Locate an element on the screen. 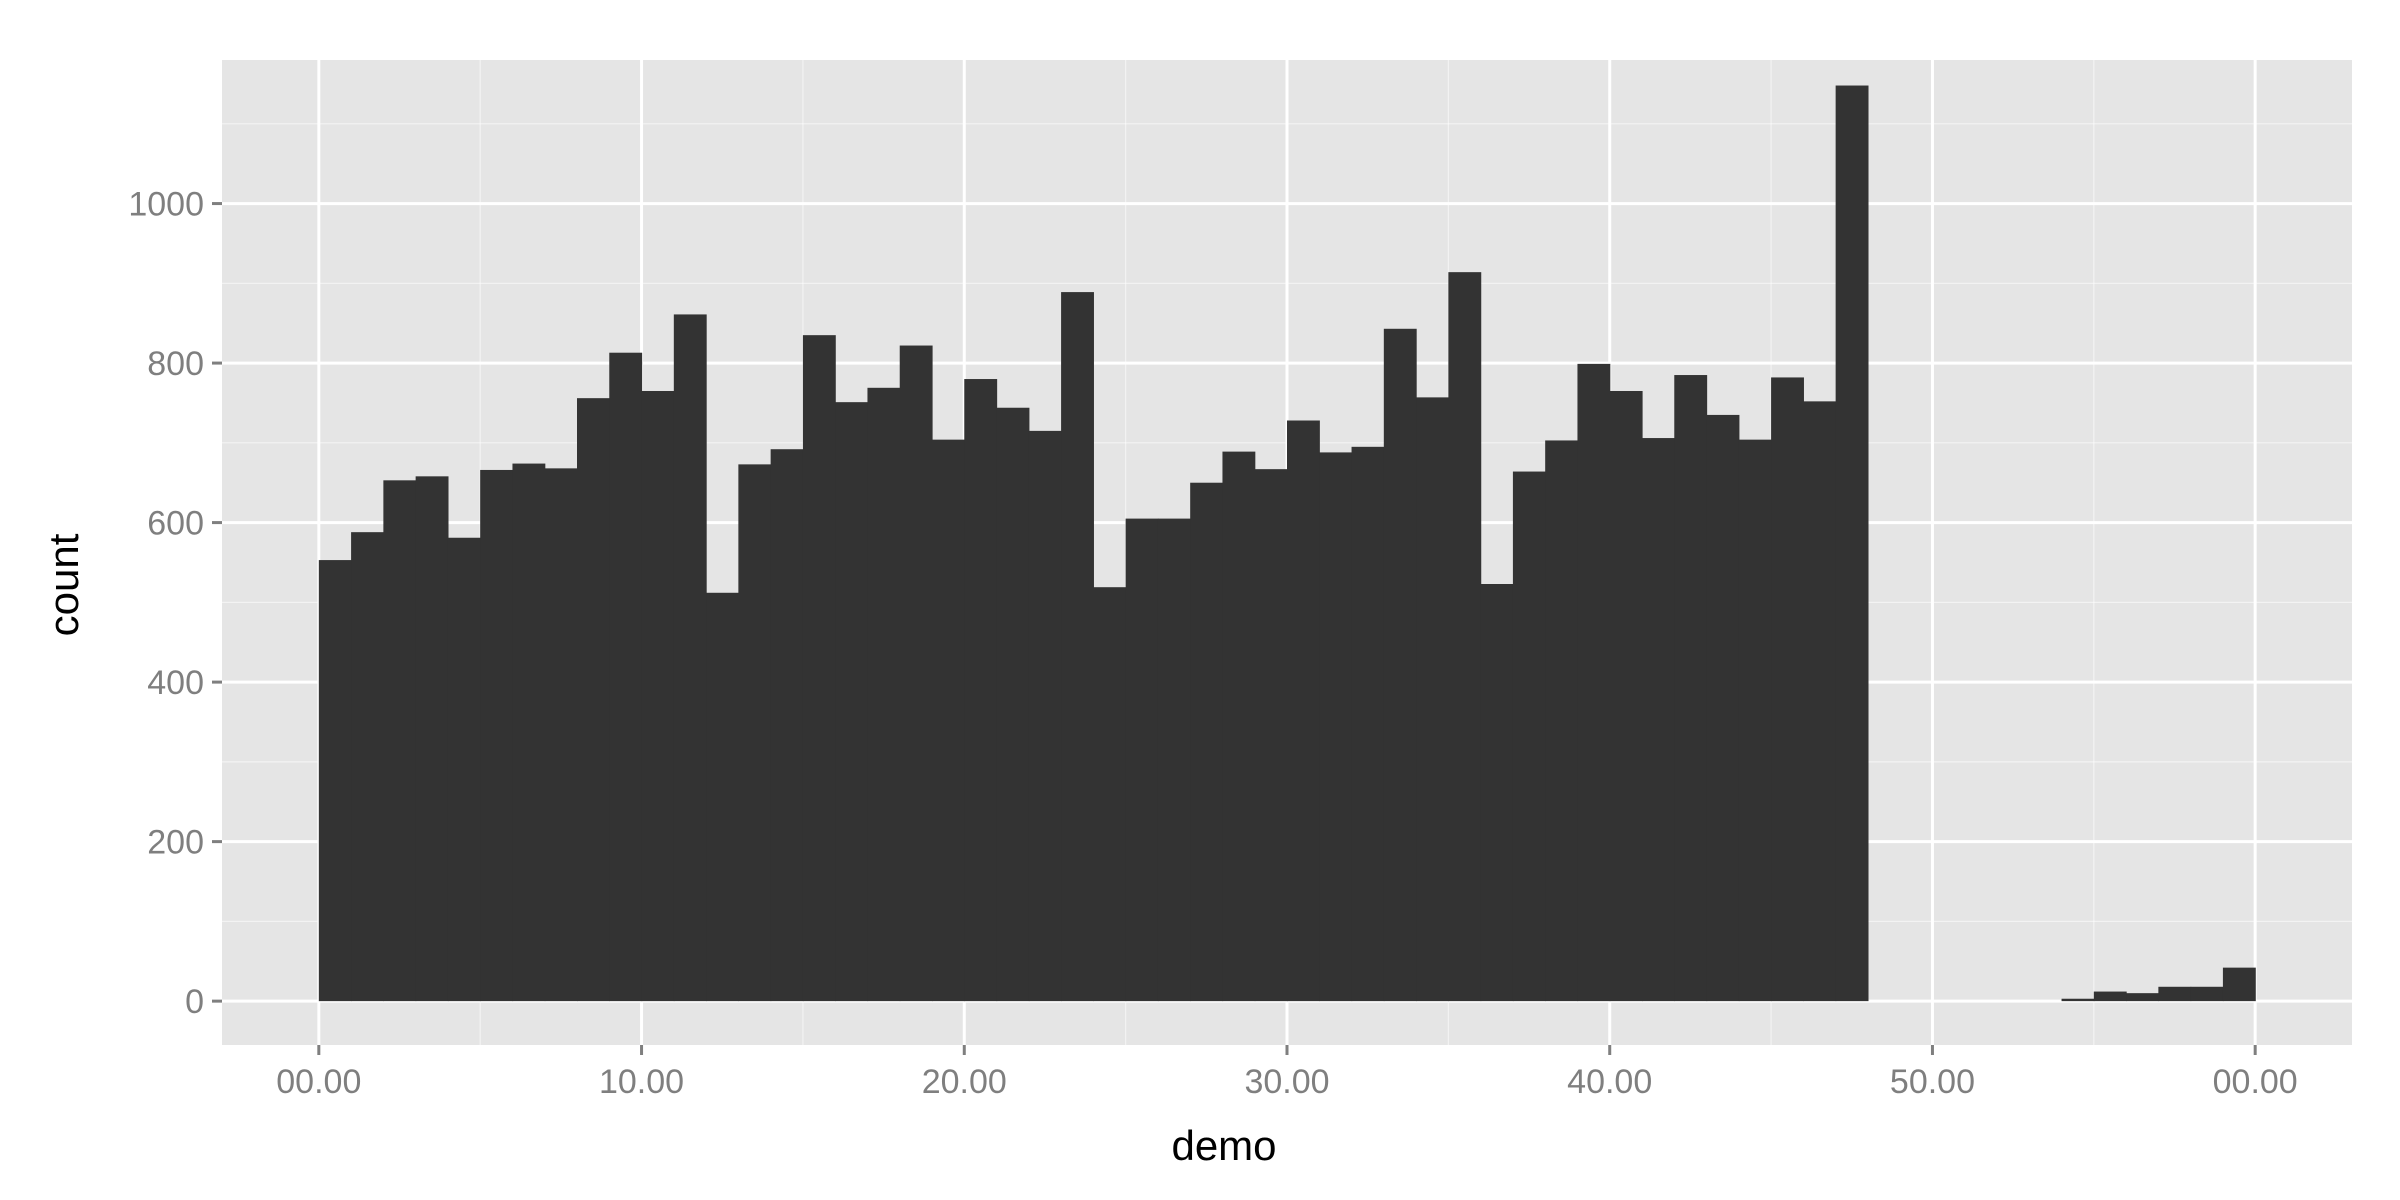  x-axis-ticks: 00.00 10.00 20.00 30.00 40.00 50.00 00.00 is located at coordinates (1287, 1073).